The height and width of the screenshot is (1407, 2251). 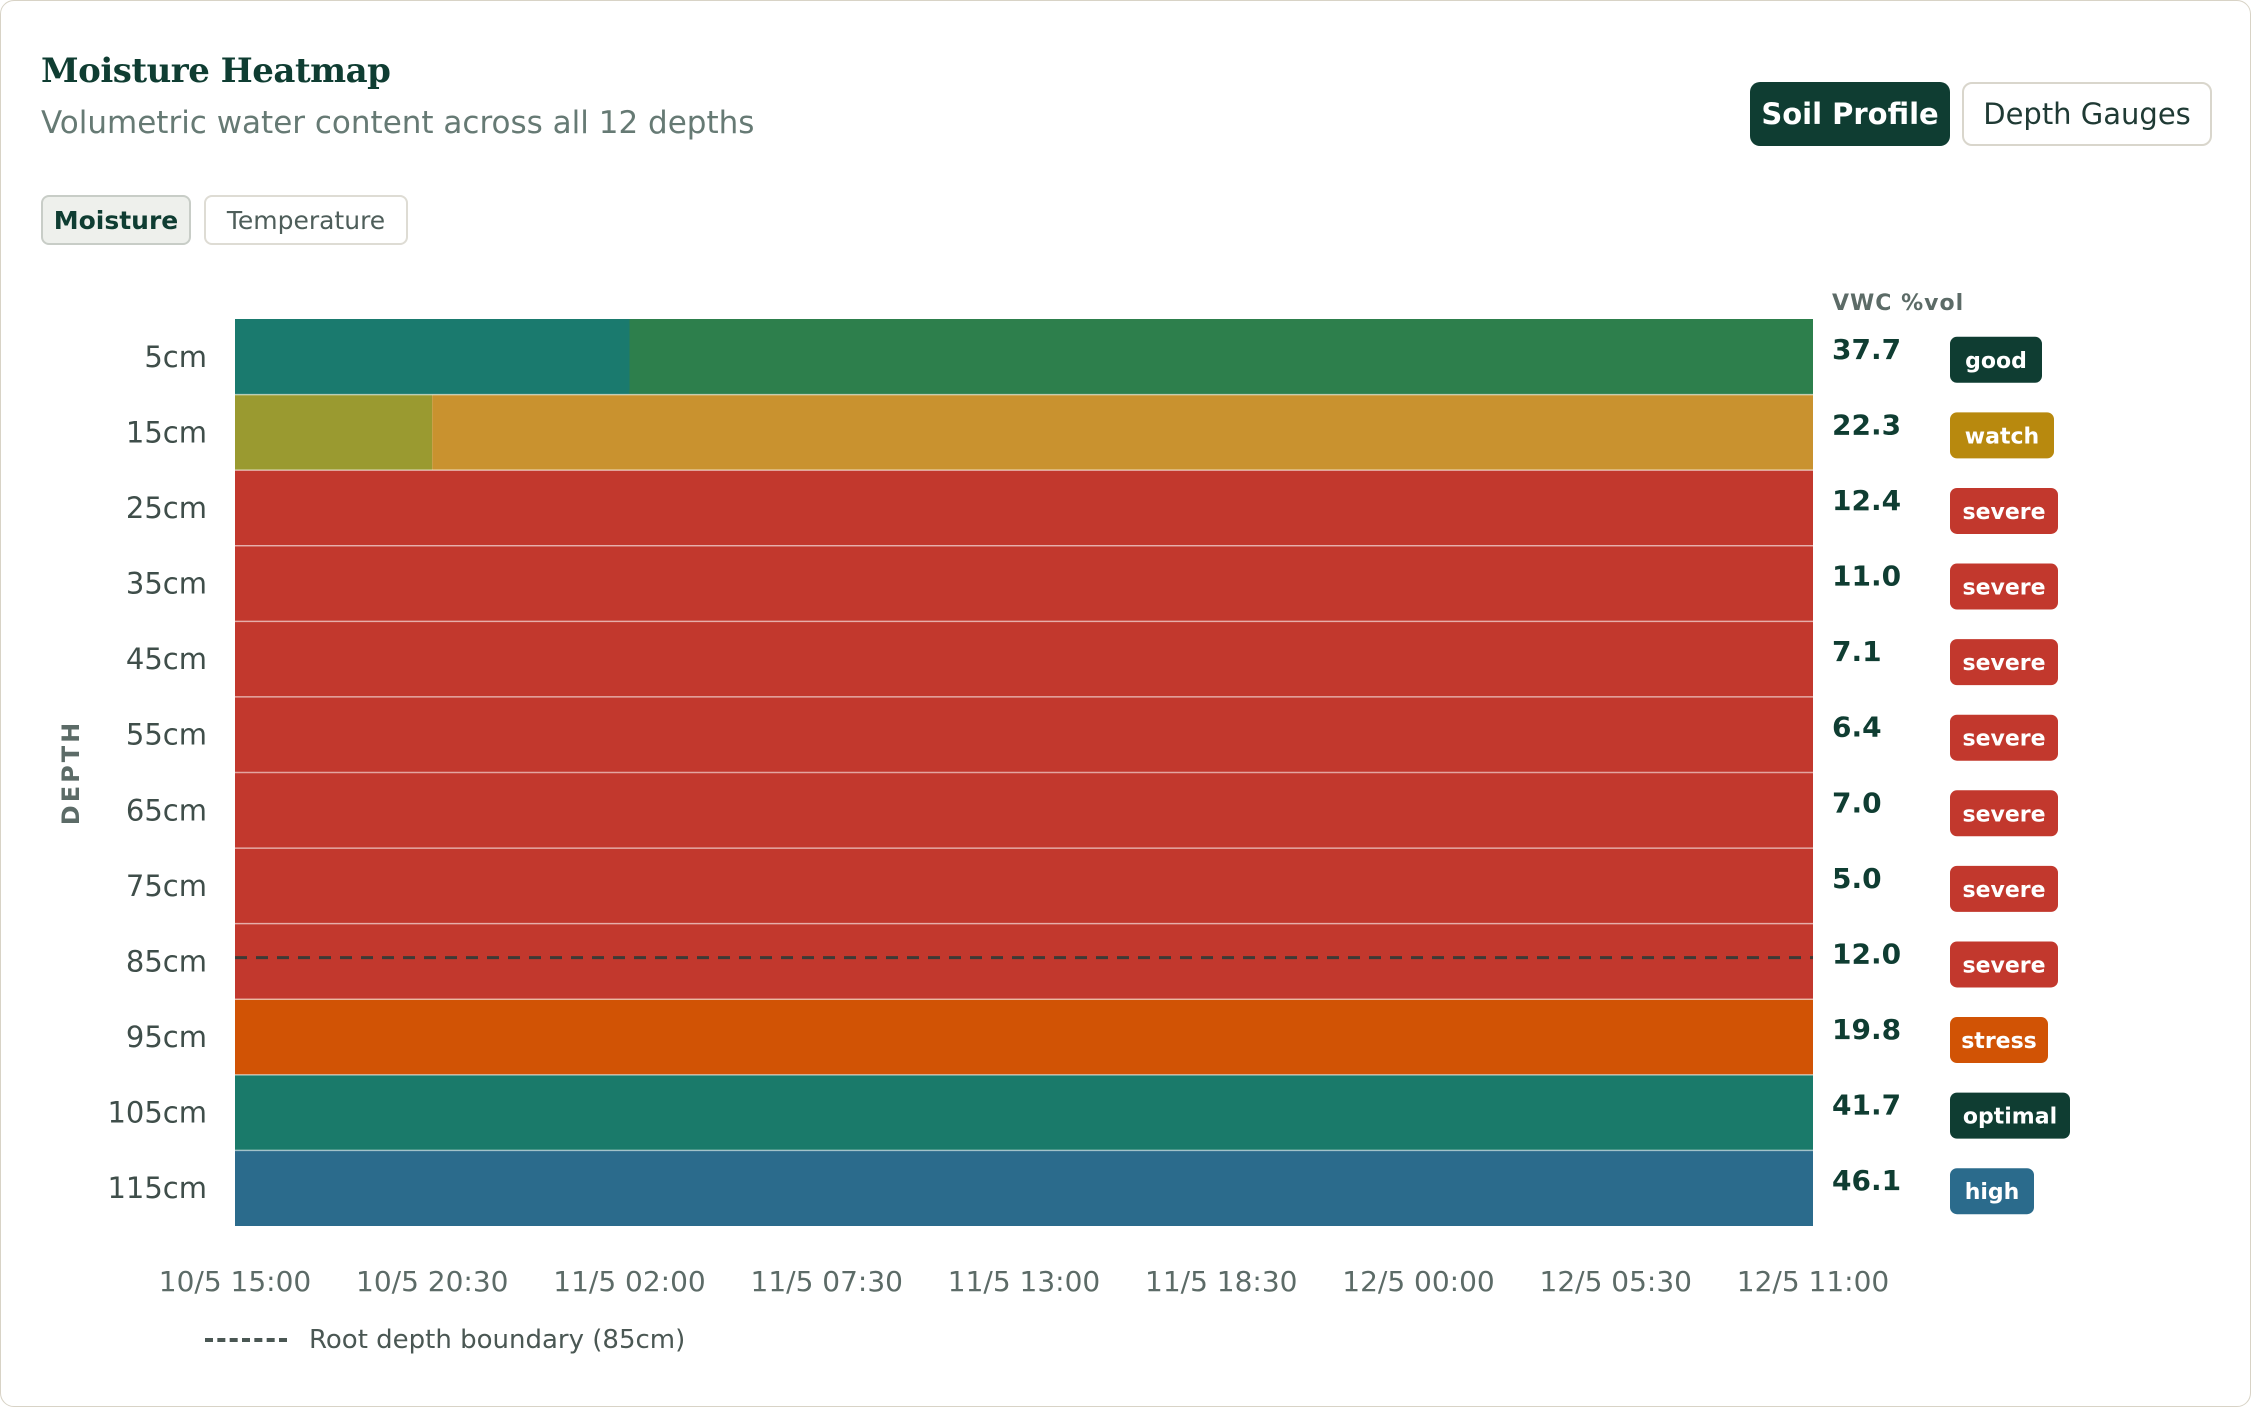 What do you see at coordinates (1898, 303) in the screenshot?
I see `value-column-header: VWC %vol` at bounding box center [1898, 303].